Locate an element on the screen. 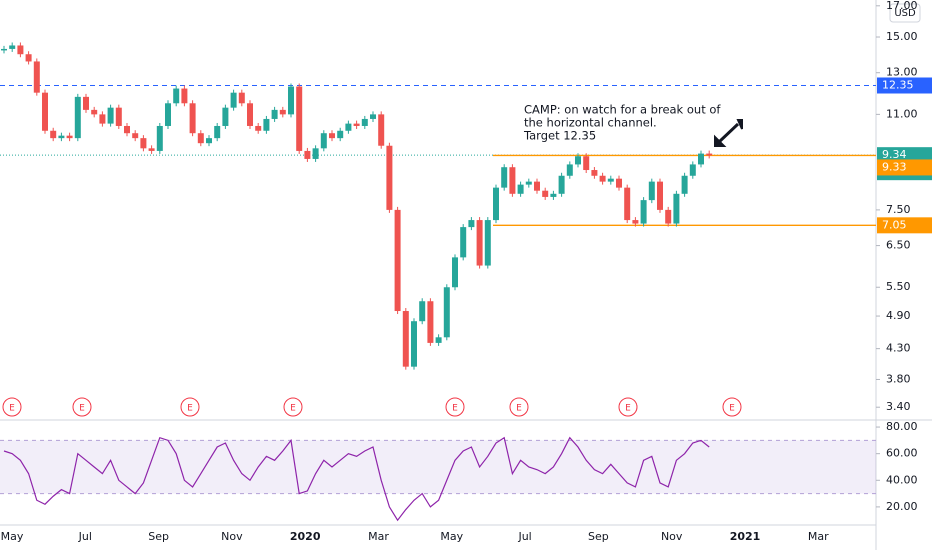 This screenshot has width=932, height=550. y-tick-label: 11.00 is located at coordinates (902, 113).